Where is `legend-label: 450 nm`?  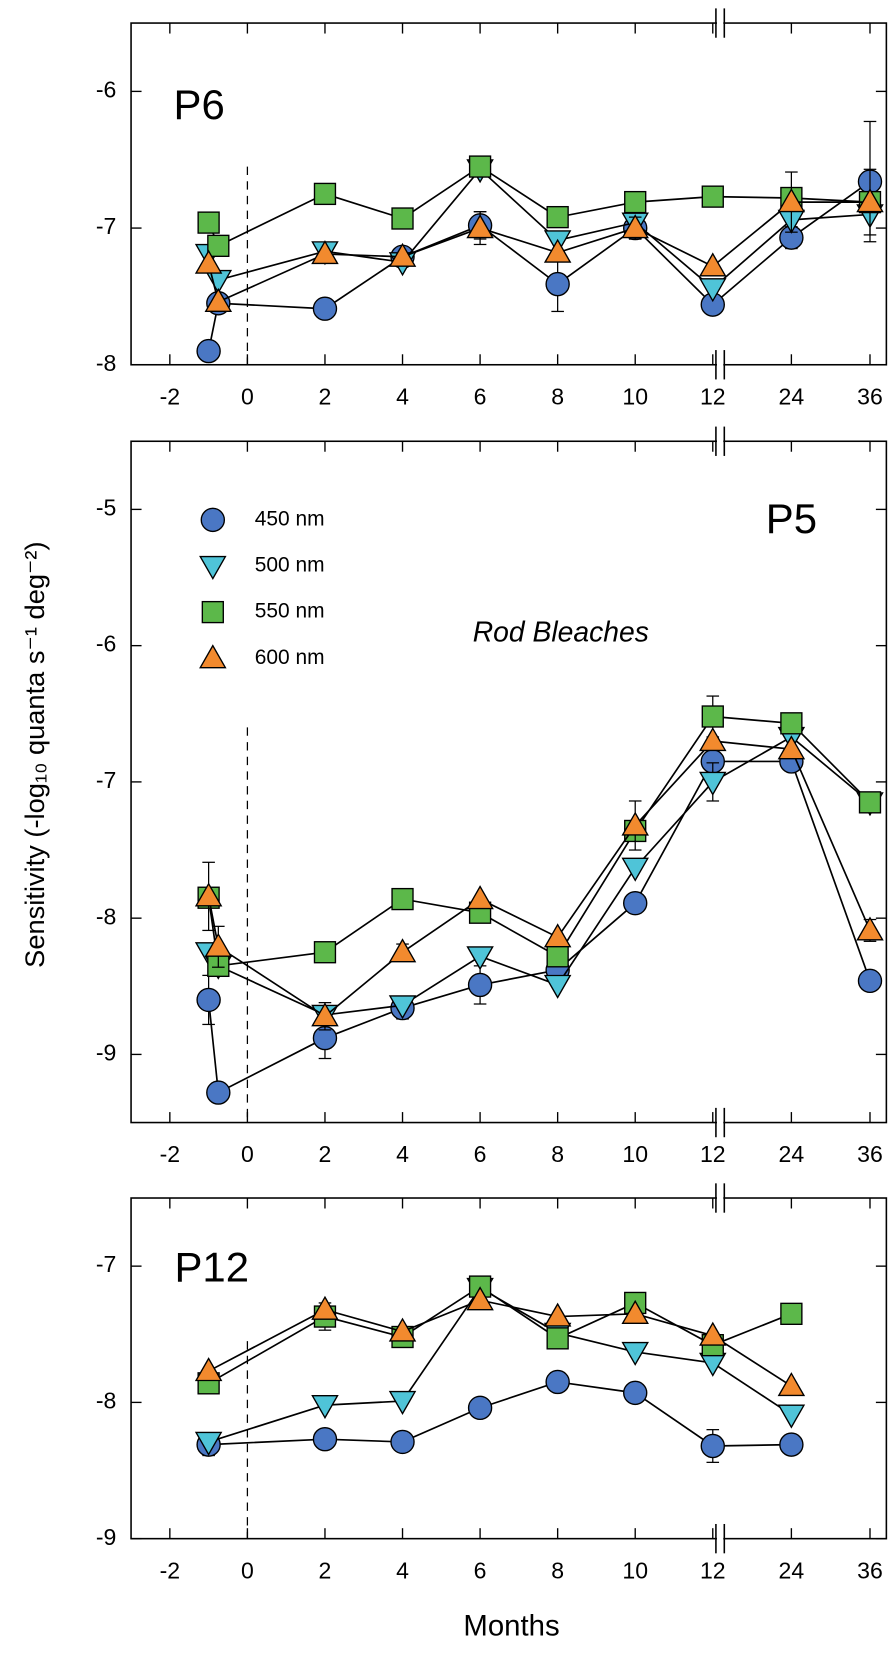
legend-label: 450 nm is located at coordinates (290, 518).